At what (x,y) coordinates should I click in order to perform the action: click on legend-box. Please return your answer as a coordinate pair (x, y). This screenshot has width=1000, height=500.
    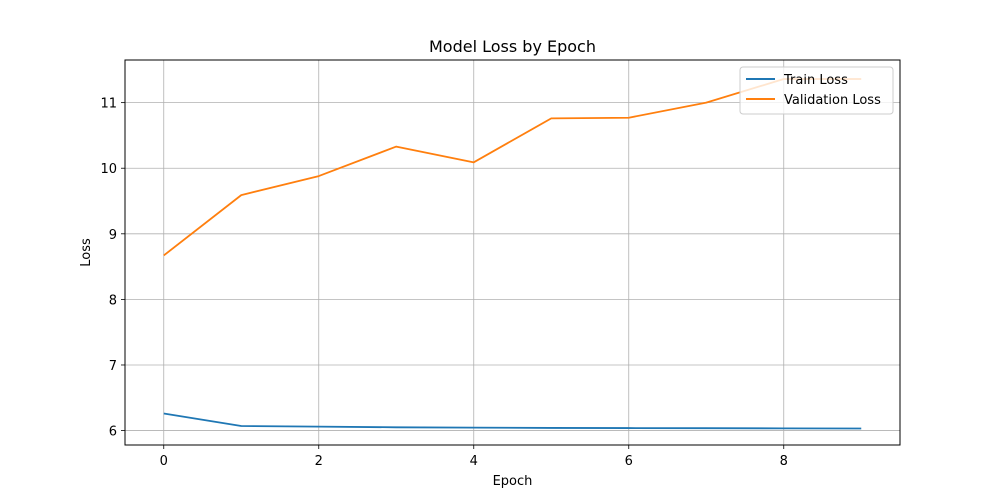
    Looking at the image, I should click on (816, 90).